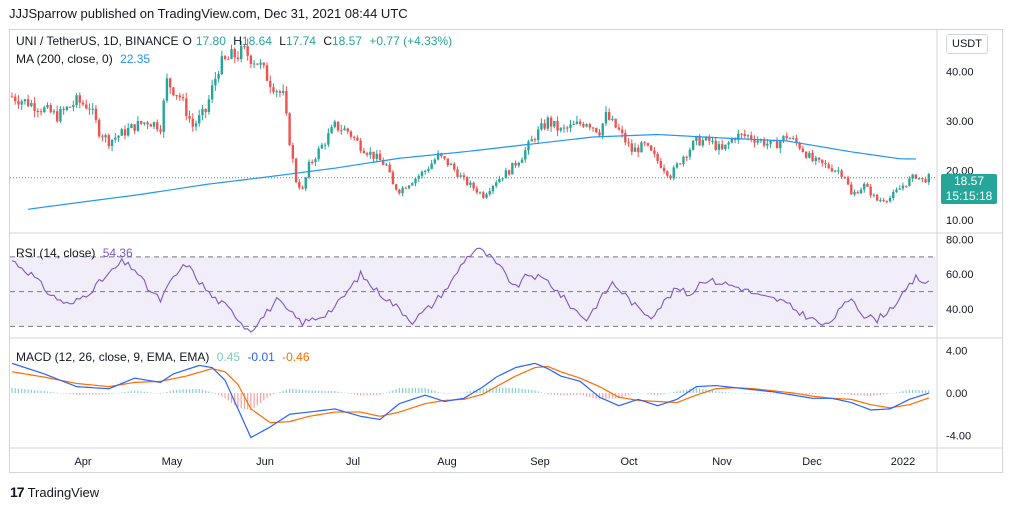 This screenshot has width=1012, height=509. What do you see at coordinates (969, 181) in the screenshot?
I see `current-price: 18.57` at bounding box center [969, 181].